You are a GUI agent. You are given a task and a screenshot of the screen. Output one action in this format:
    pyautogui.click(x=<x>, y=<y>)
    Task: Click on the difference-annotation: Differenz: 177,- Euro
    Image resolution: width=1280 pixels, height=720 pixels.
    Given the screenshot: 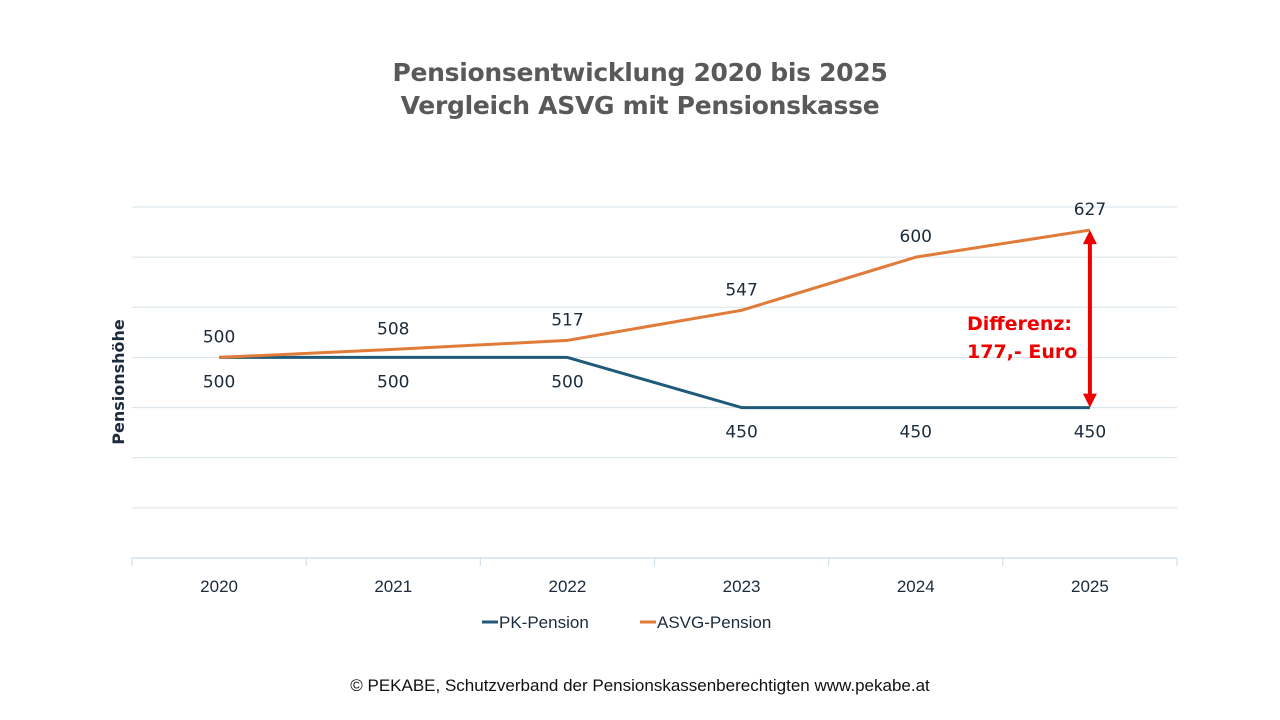 What is the action you would take?
    pyautogui.click(x=1032, y=319)
    